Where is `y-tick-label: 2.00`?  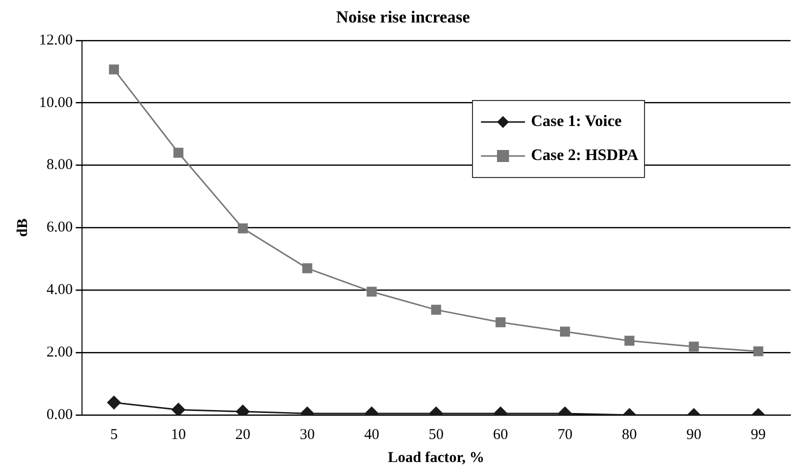 y-tick-label: 2.00 is located at coordinates (59, 352).